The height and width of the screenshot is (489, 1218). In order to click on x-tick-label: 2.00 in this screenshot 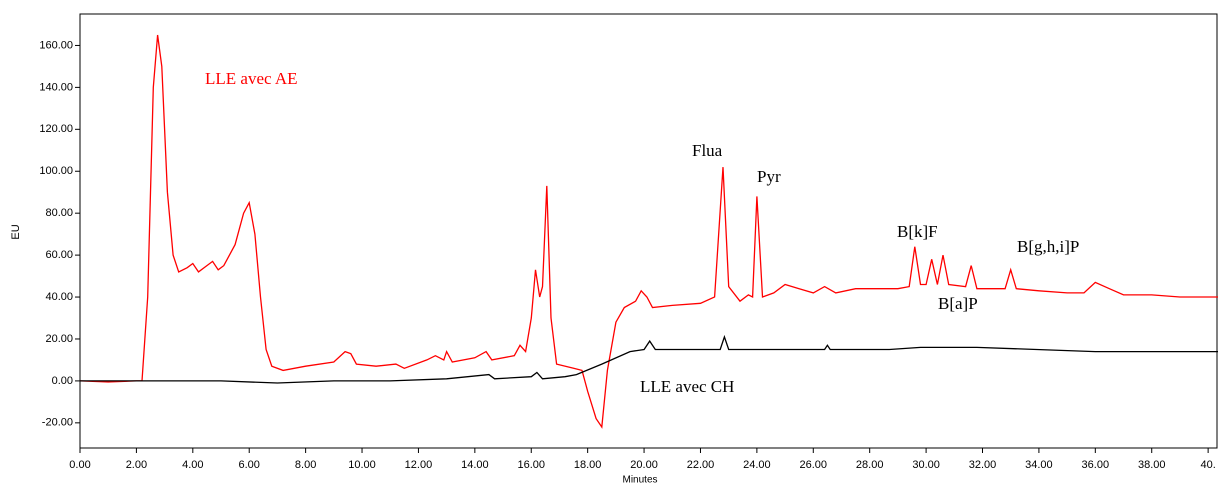, I will do `click(136, 465)`.